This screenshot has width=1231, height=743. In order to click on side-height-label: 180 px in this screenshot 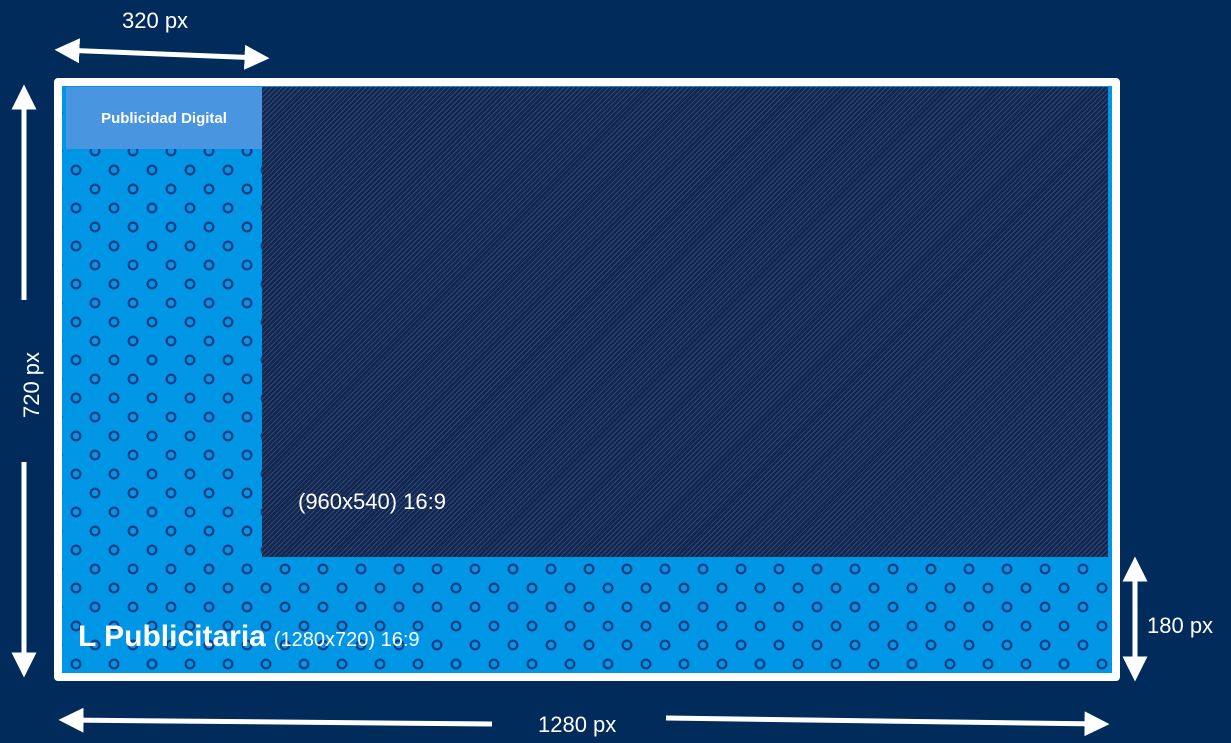, I will do `click(1180, 625)`.